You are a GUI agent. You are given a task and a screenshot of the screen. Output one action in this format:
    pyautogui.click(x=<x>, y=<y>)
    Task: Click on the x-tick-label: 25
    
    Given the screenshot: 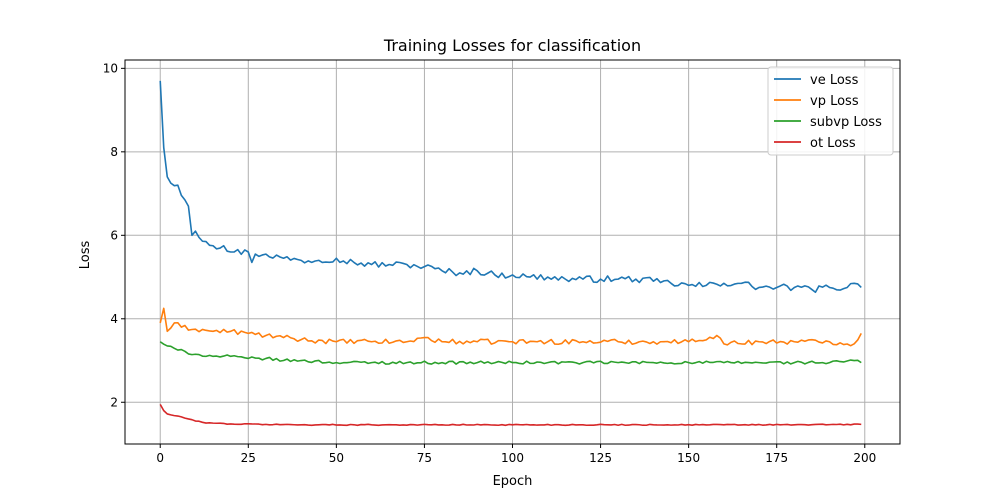 What is the action you would take?
    pyautogui.click(x=248, y=458)
    